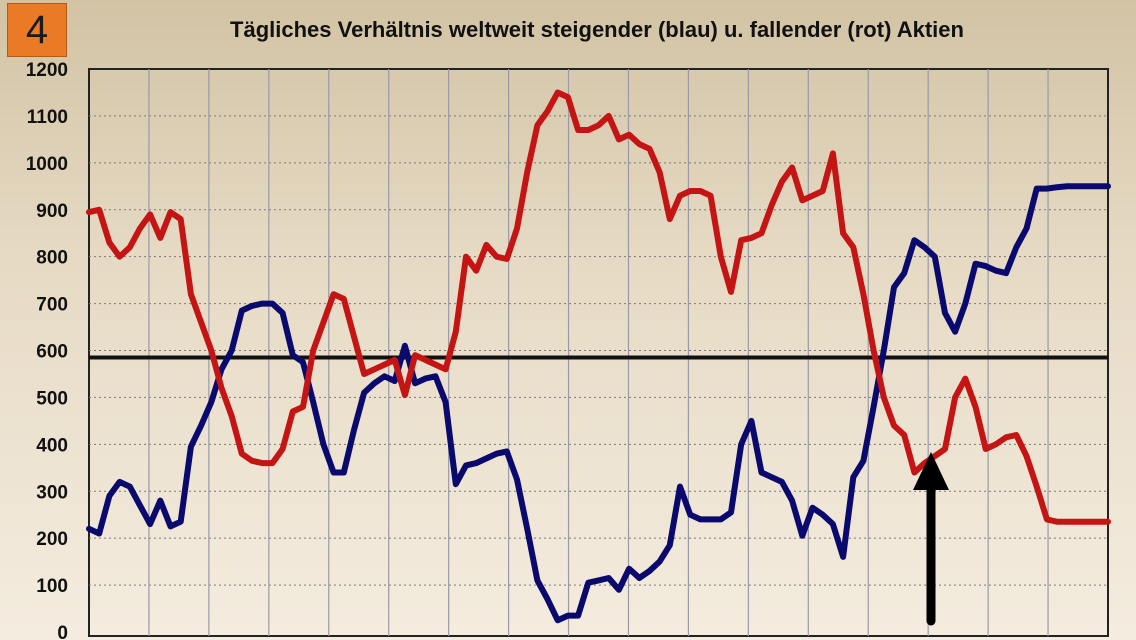 The width and height of the screenshot is (1136, 640). I want to click on y-tick-label: 0, so click(62, 631).